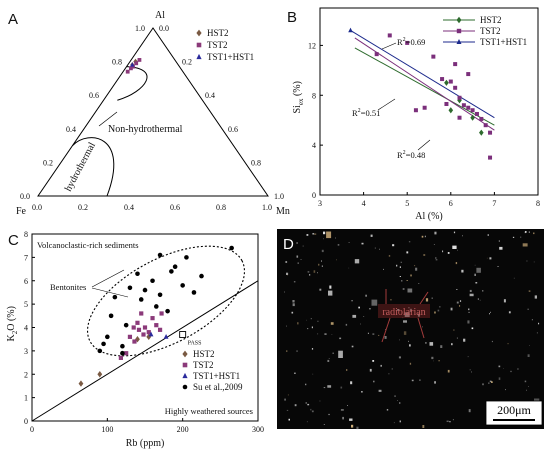  Describe the element at coordinates (400, 155) in the screenshot. I see `r2-r-2: R` at that location.